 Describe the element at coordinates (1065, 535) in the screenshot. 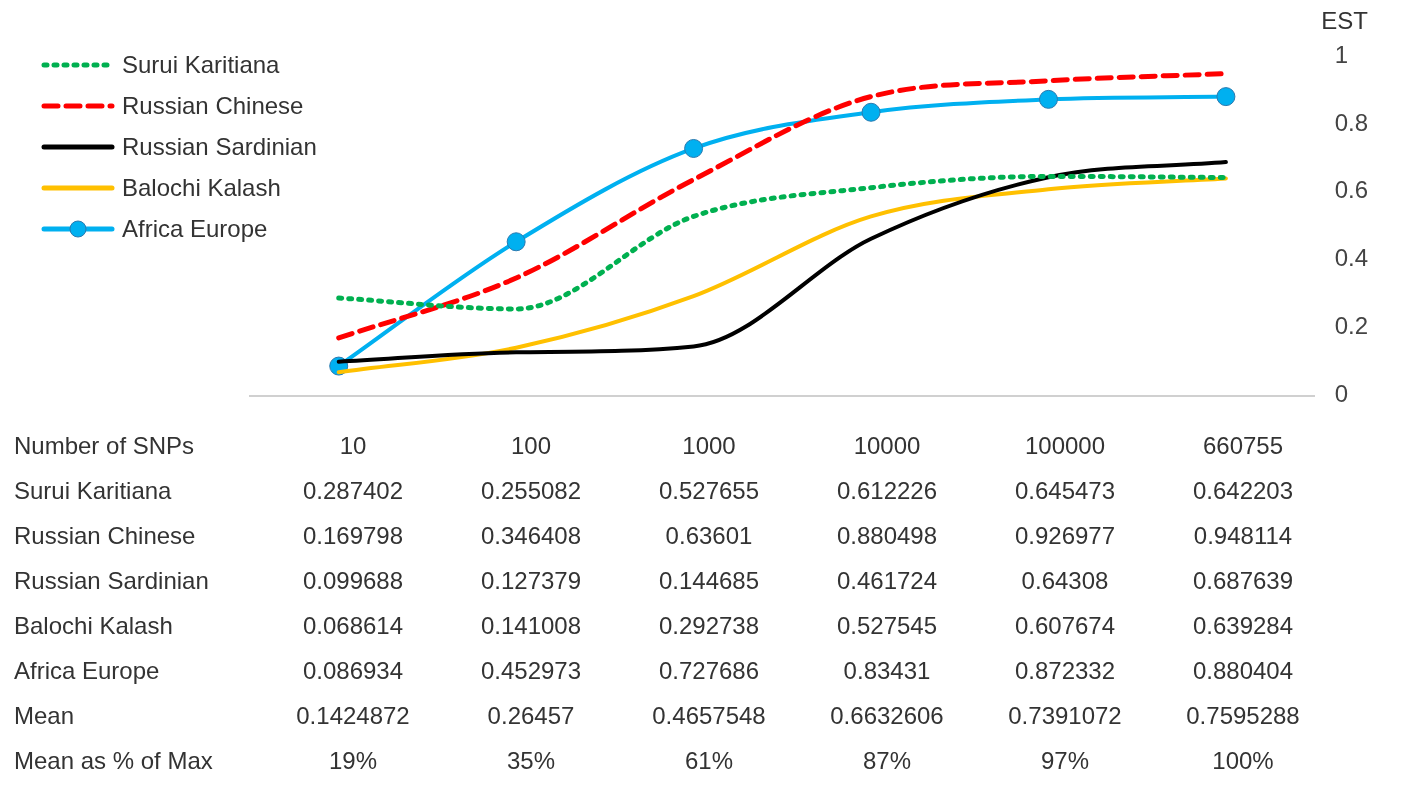

I see `data-label: 0.926977` at that location.